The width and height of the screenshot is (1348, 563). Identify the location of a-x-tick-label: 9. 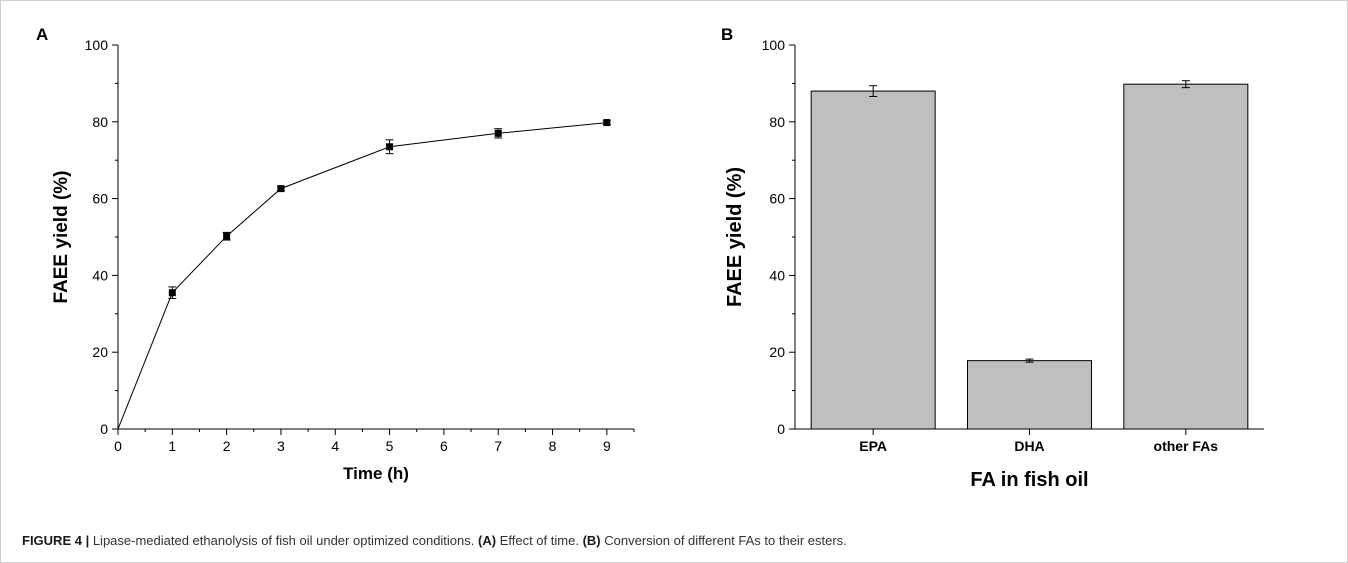
(607, 446).